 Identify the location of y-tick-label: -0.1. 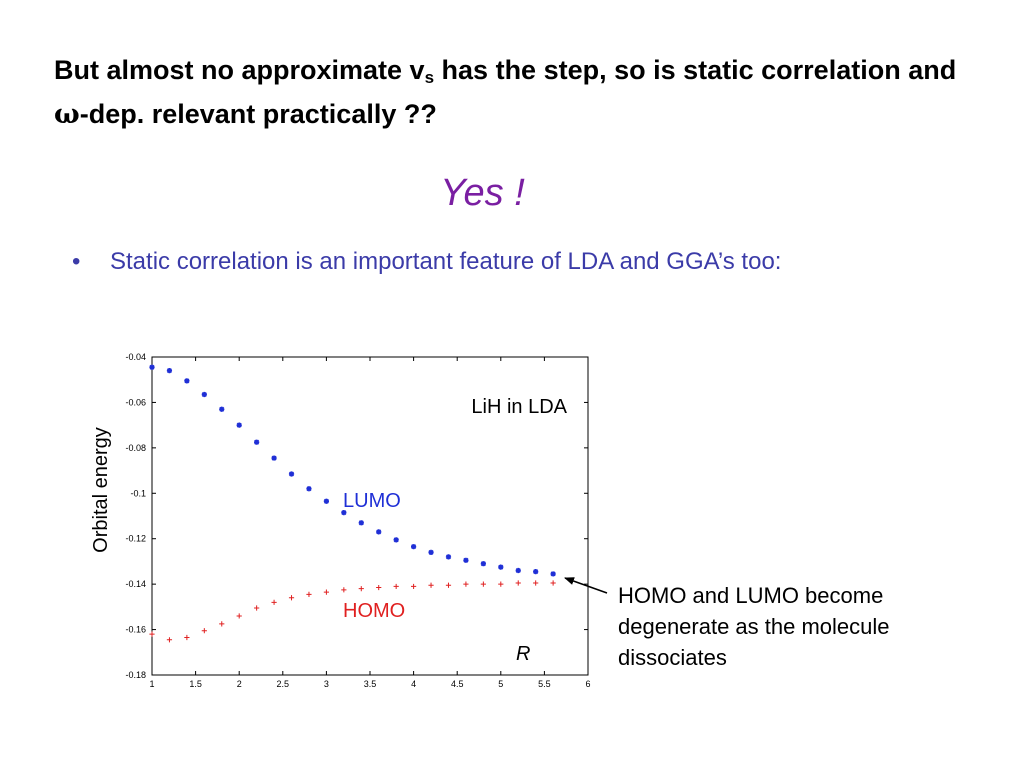
(138, 493).